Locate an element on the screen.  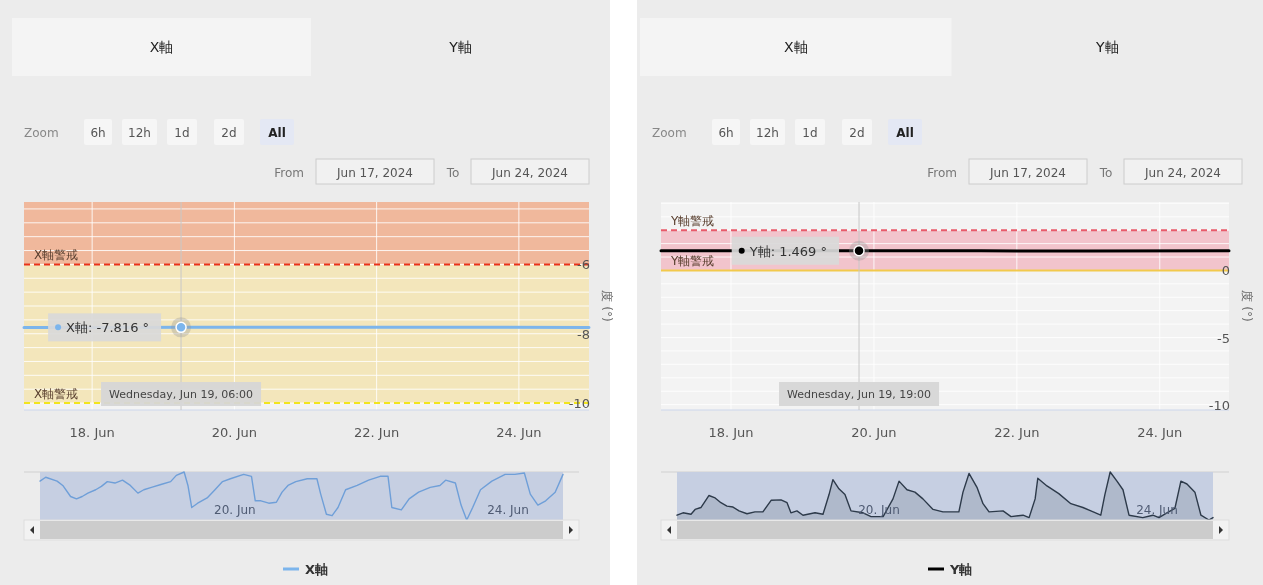
annotation: X軸: -7.816 ° is located at coordinates (108, 328).